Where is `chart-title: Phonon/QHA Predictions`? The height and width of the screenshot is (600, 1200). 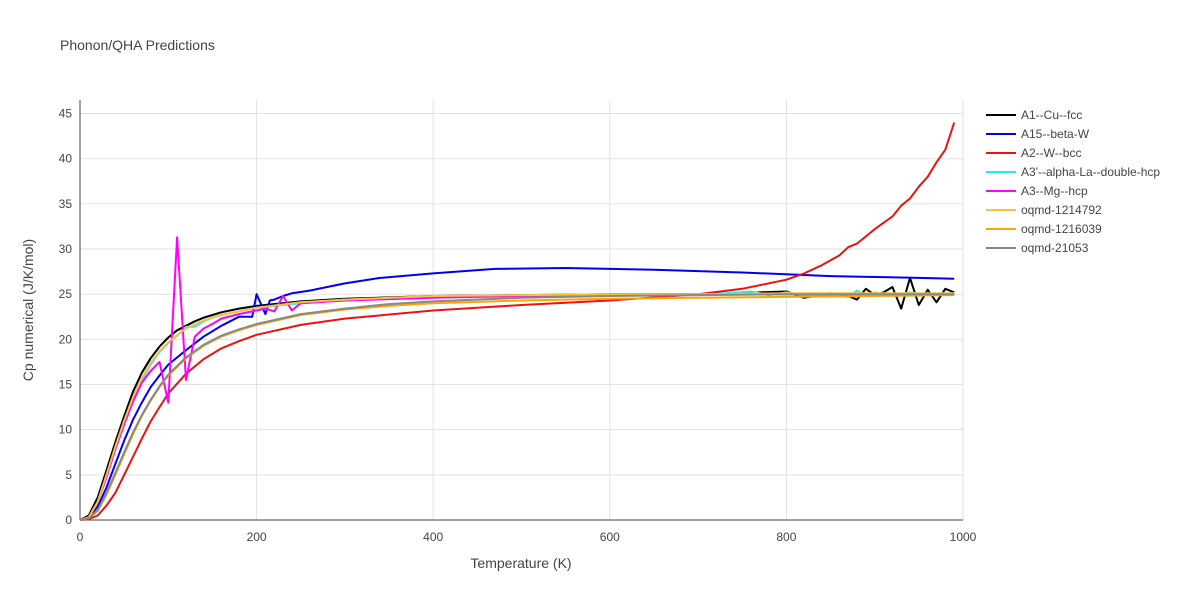
chart-title: Phonon/QHA Predictions is located at coordinates (137, 45).